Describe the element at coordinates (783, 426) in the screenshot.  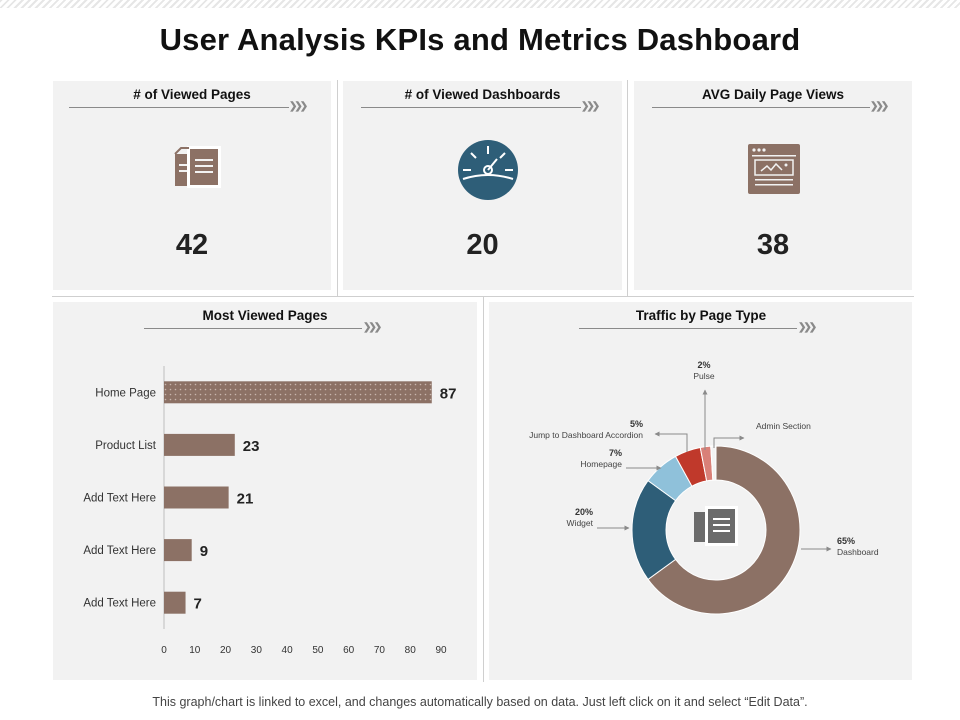
I see `slice-label: Admin Section` at that location.